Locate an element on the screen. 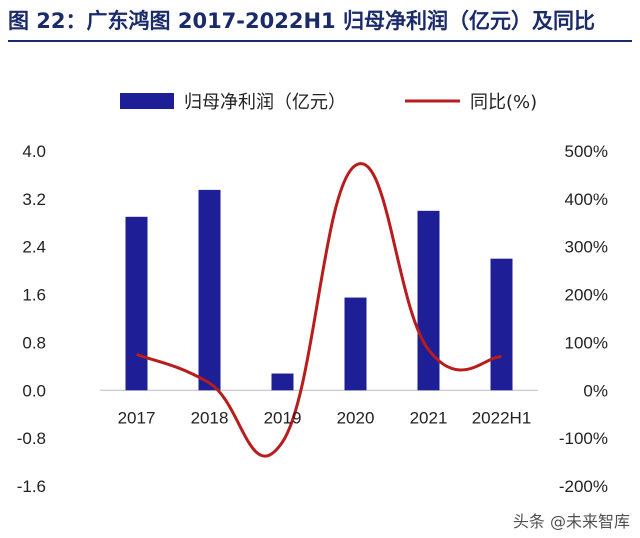 The width and height of the screenshot is (640, 538). title-divider is located at coordinates (320, 41).